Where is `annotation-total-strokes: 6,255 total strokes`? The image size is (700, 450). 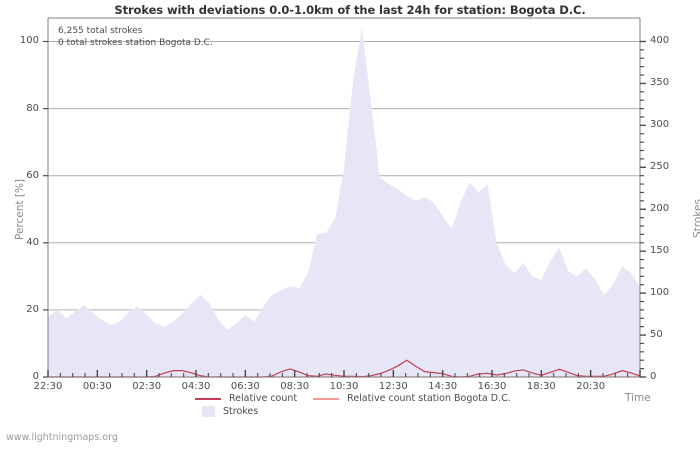 annotation-total-strokes: 6,255 total strokes is located at coordinates (100, 31).